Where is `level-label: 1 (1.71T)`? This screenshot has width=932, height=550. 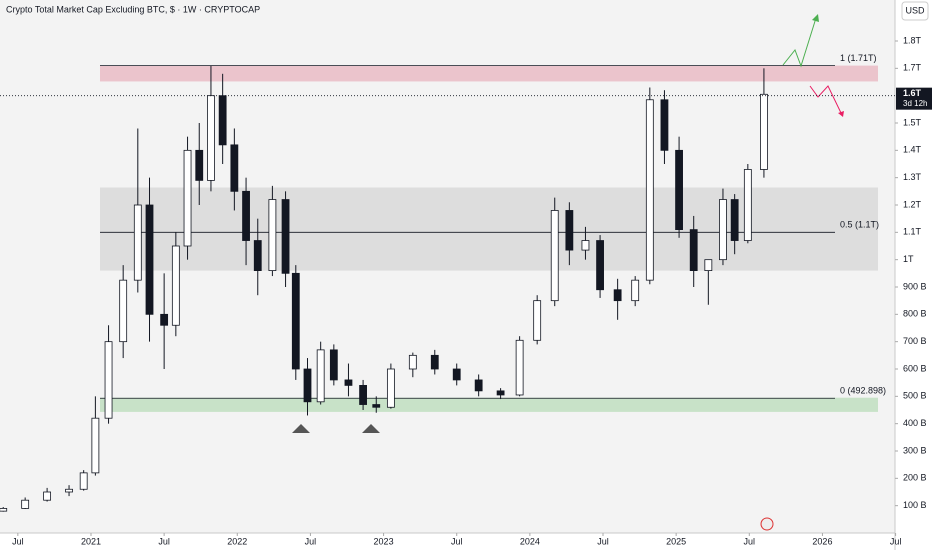 level-label: 1 (1.71T) is located at coordinates (858, 58).